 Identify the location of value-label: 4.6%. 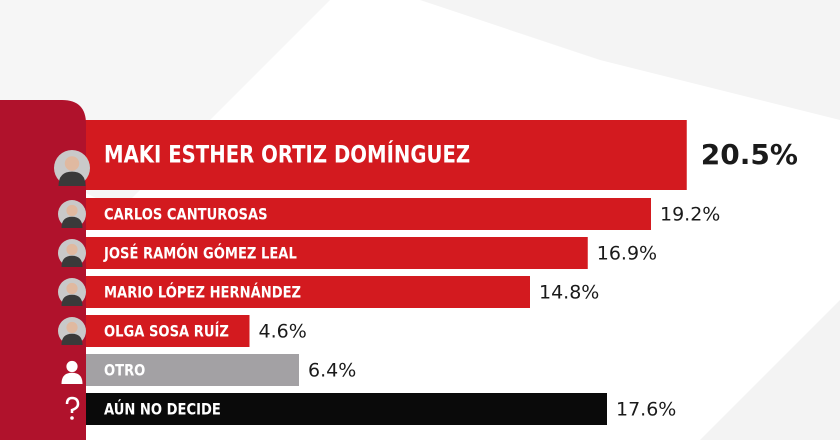
(283, 332).